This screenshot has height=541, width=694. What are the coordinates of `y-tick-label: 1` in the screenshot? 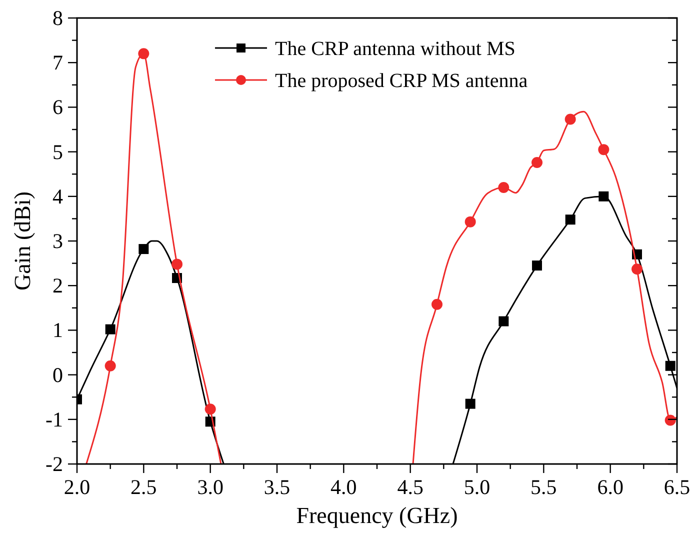 It's located at (57, 330).